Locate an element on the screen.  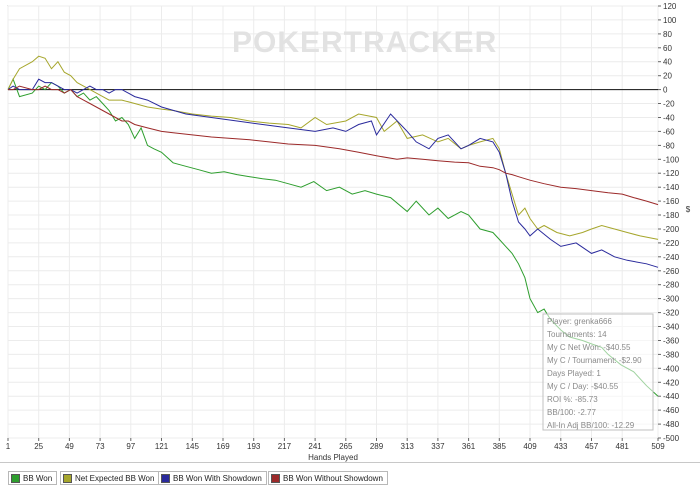
y-tick-label: -80 is located at coordinates (669, 145).